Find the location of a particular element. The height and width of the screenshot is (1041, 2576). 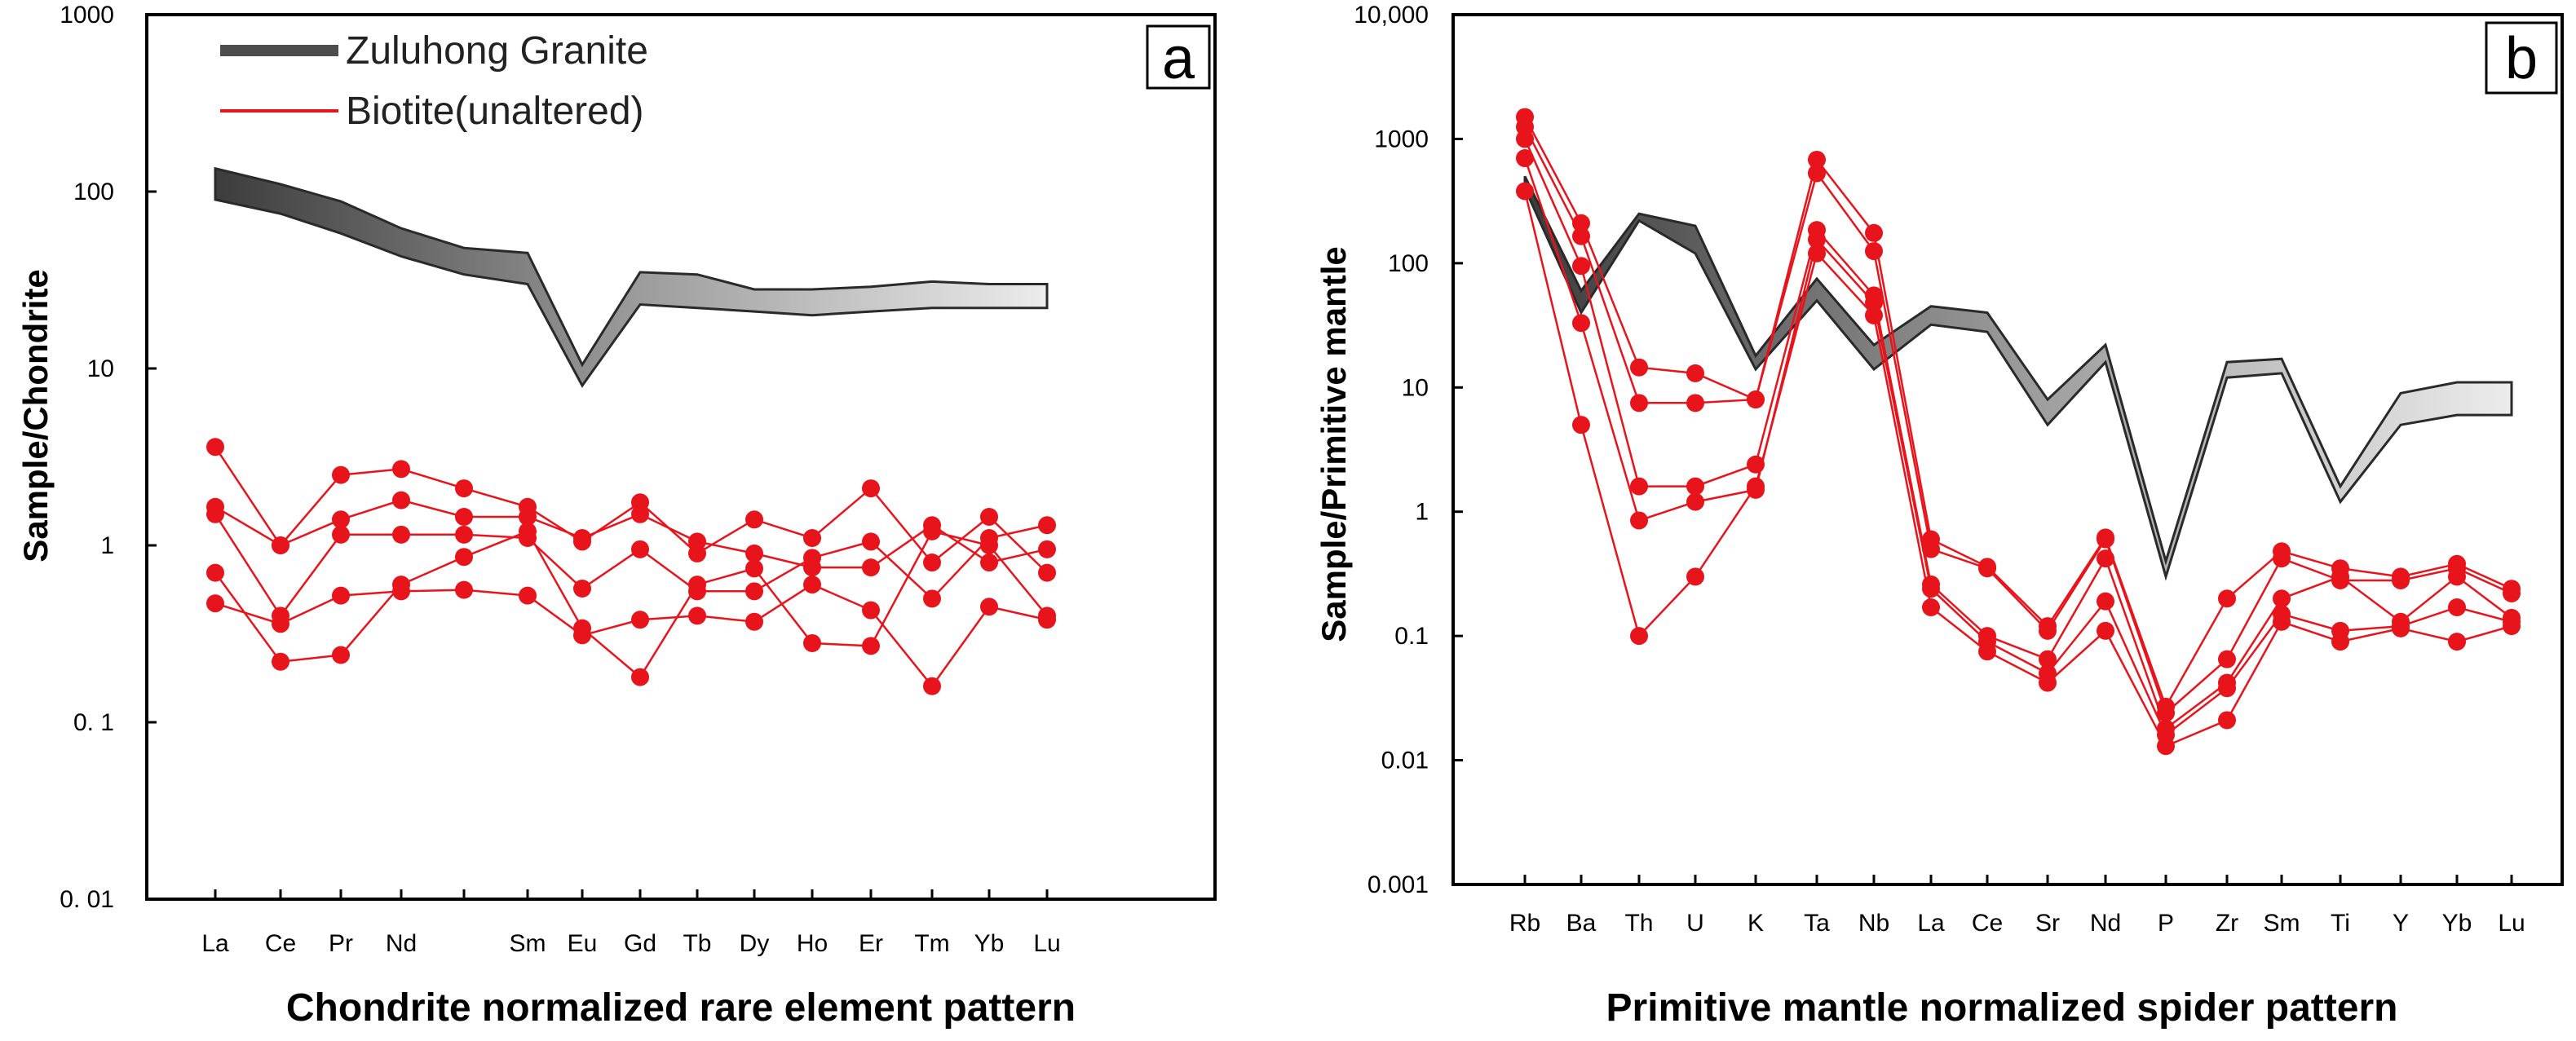

y-tick-label: 10 is located at coordinates (100, 369).